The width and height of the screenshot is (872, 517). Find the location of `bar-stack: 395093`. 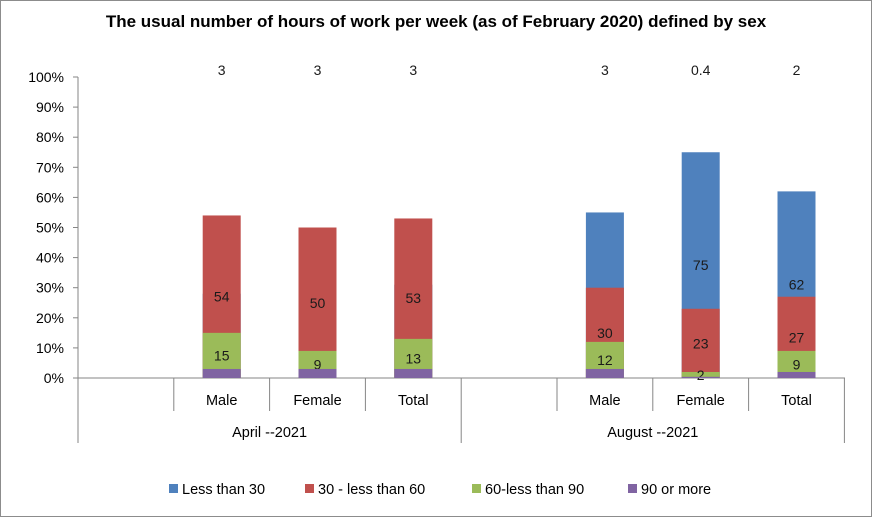

bar-stack: 395093 is located at coordinates (317, 220).